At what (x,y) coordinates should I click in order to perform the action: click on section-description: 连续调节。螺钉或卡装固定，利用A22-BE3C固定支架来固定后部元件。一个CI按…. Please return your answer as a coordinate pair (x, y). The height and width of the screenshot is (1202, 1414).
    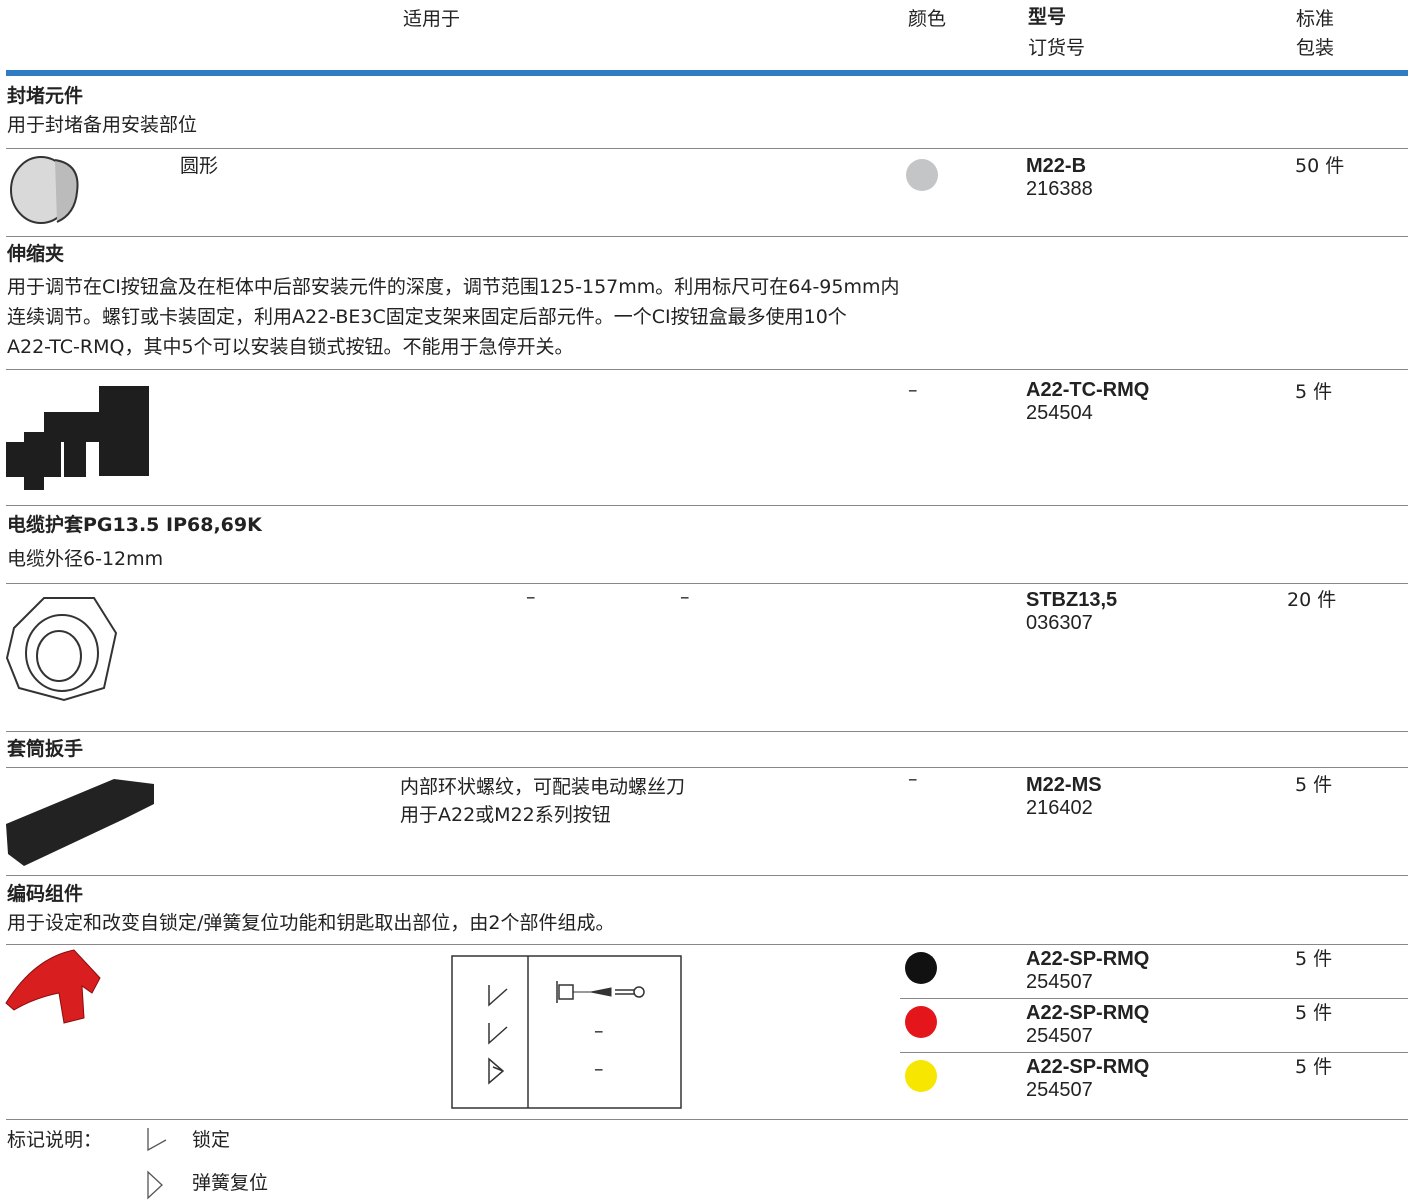
    Looking at the image, I should click on (427, 317).